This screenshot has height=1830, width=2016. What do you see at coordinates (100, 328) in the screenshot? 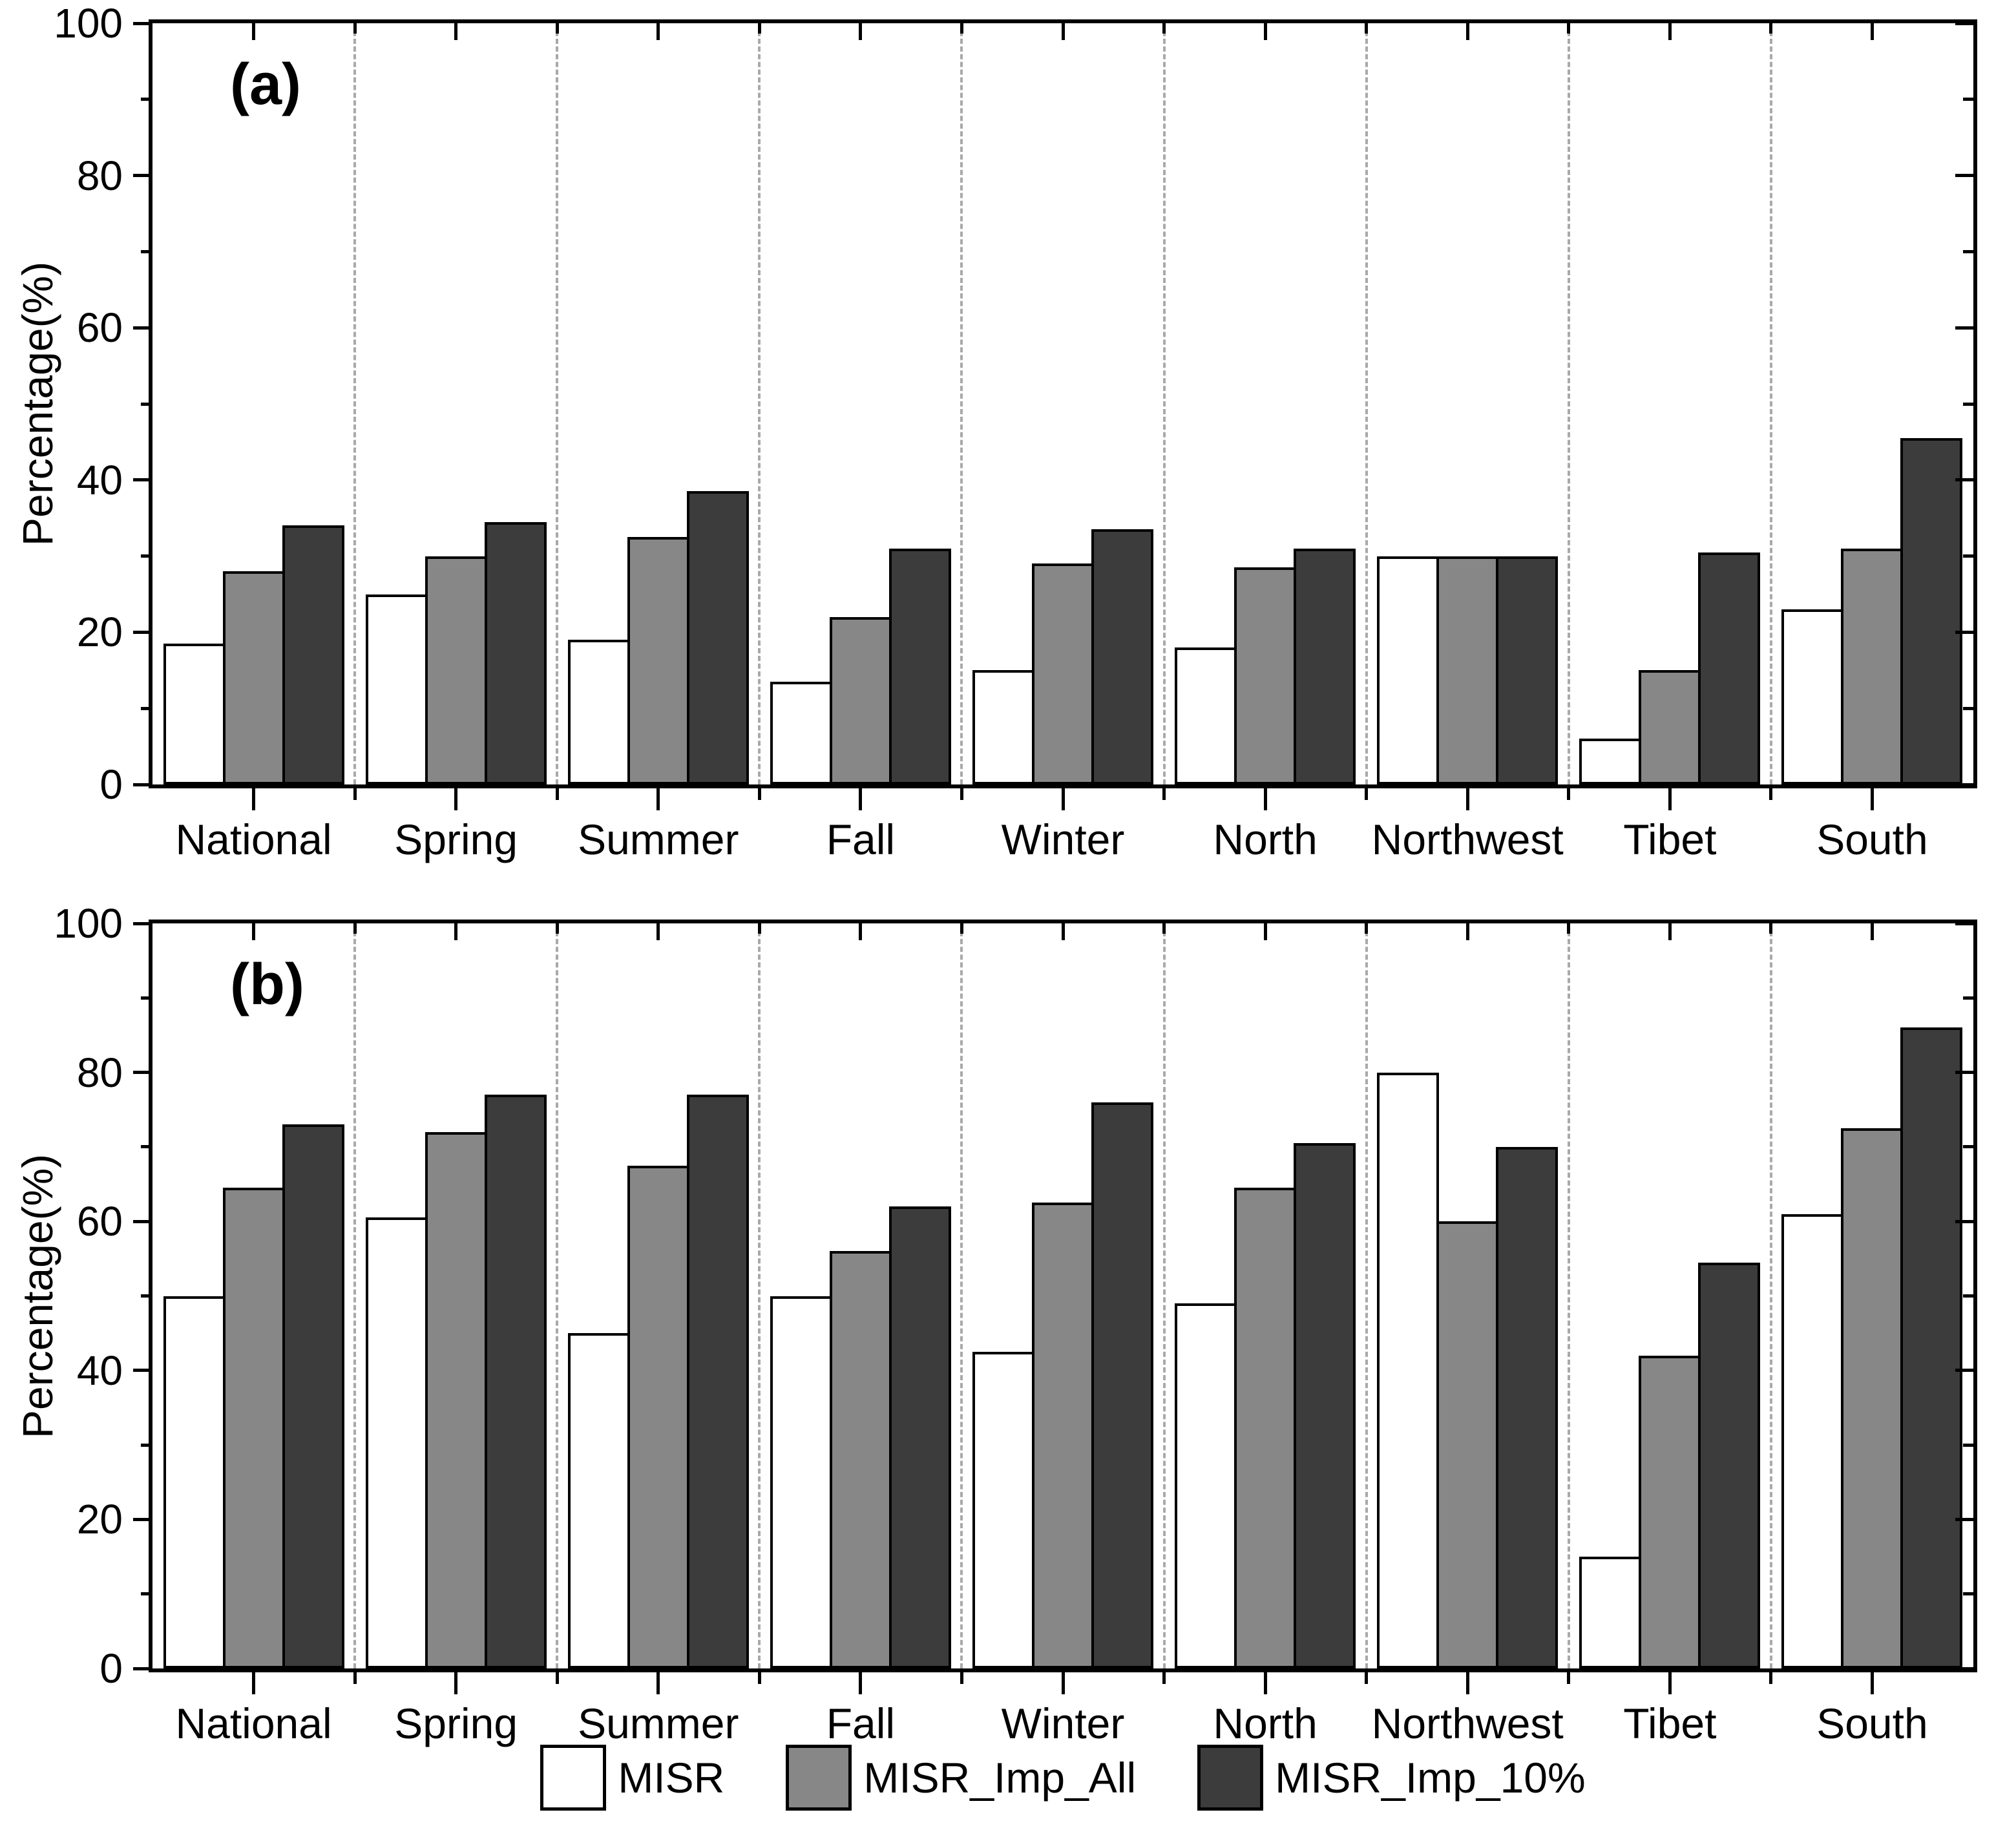
I see `y-axis-tick-label: 60` at bounding box center [100, 328].